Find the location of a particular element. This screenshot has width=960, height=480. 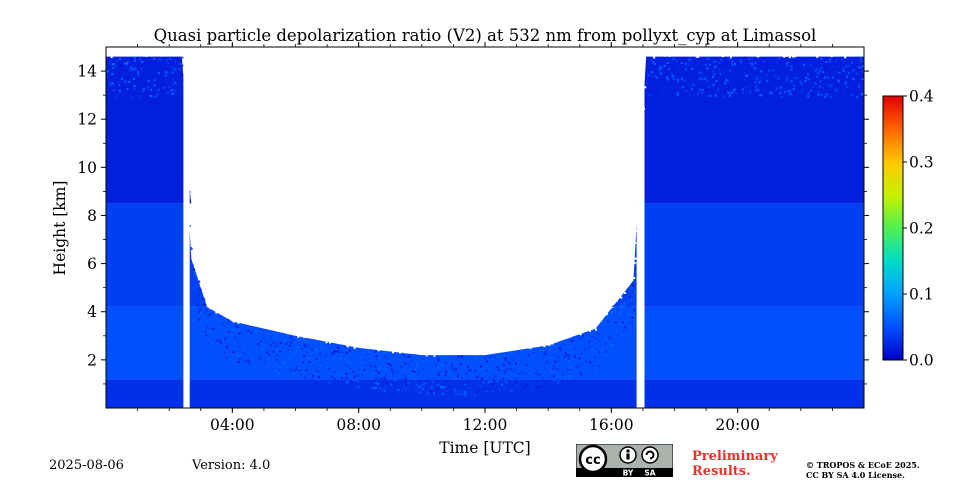

attribution-icon is located at coordinates (628, 455).